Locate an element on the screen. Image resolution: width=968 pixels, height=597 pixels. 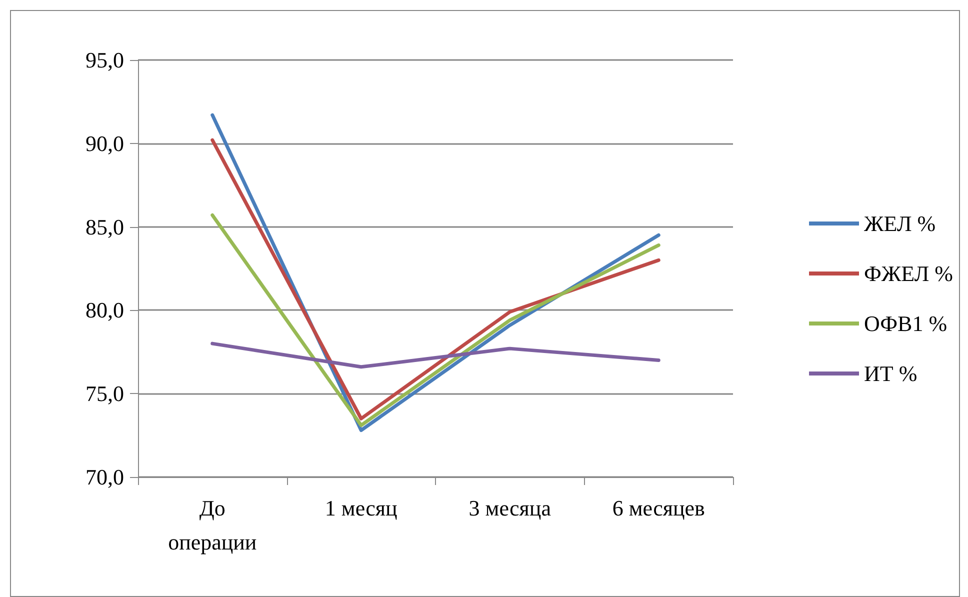
legend-label: ИТ % is located at coordinates (891, 373).